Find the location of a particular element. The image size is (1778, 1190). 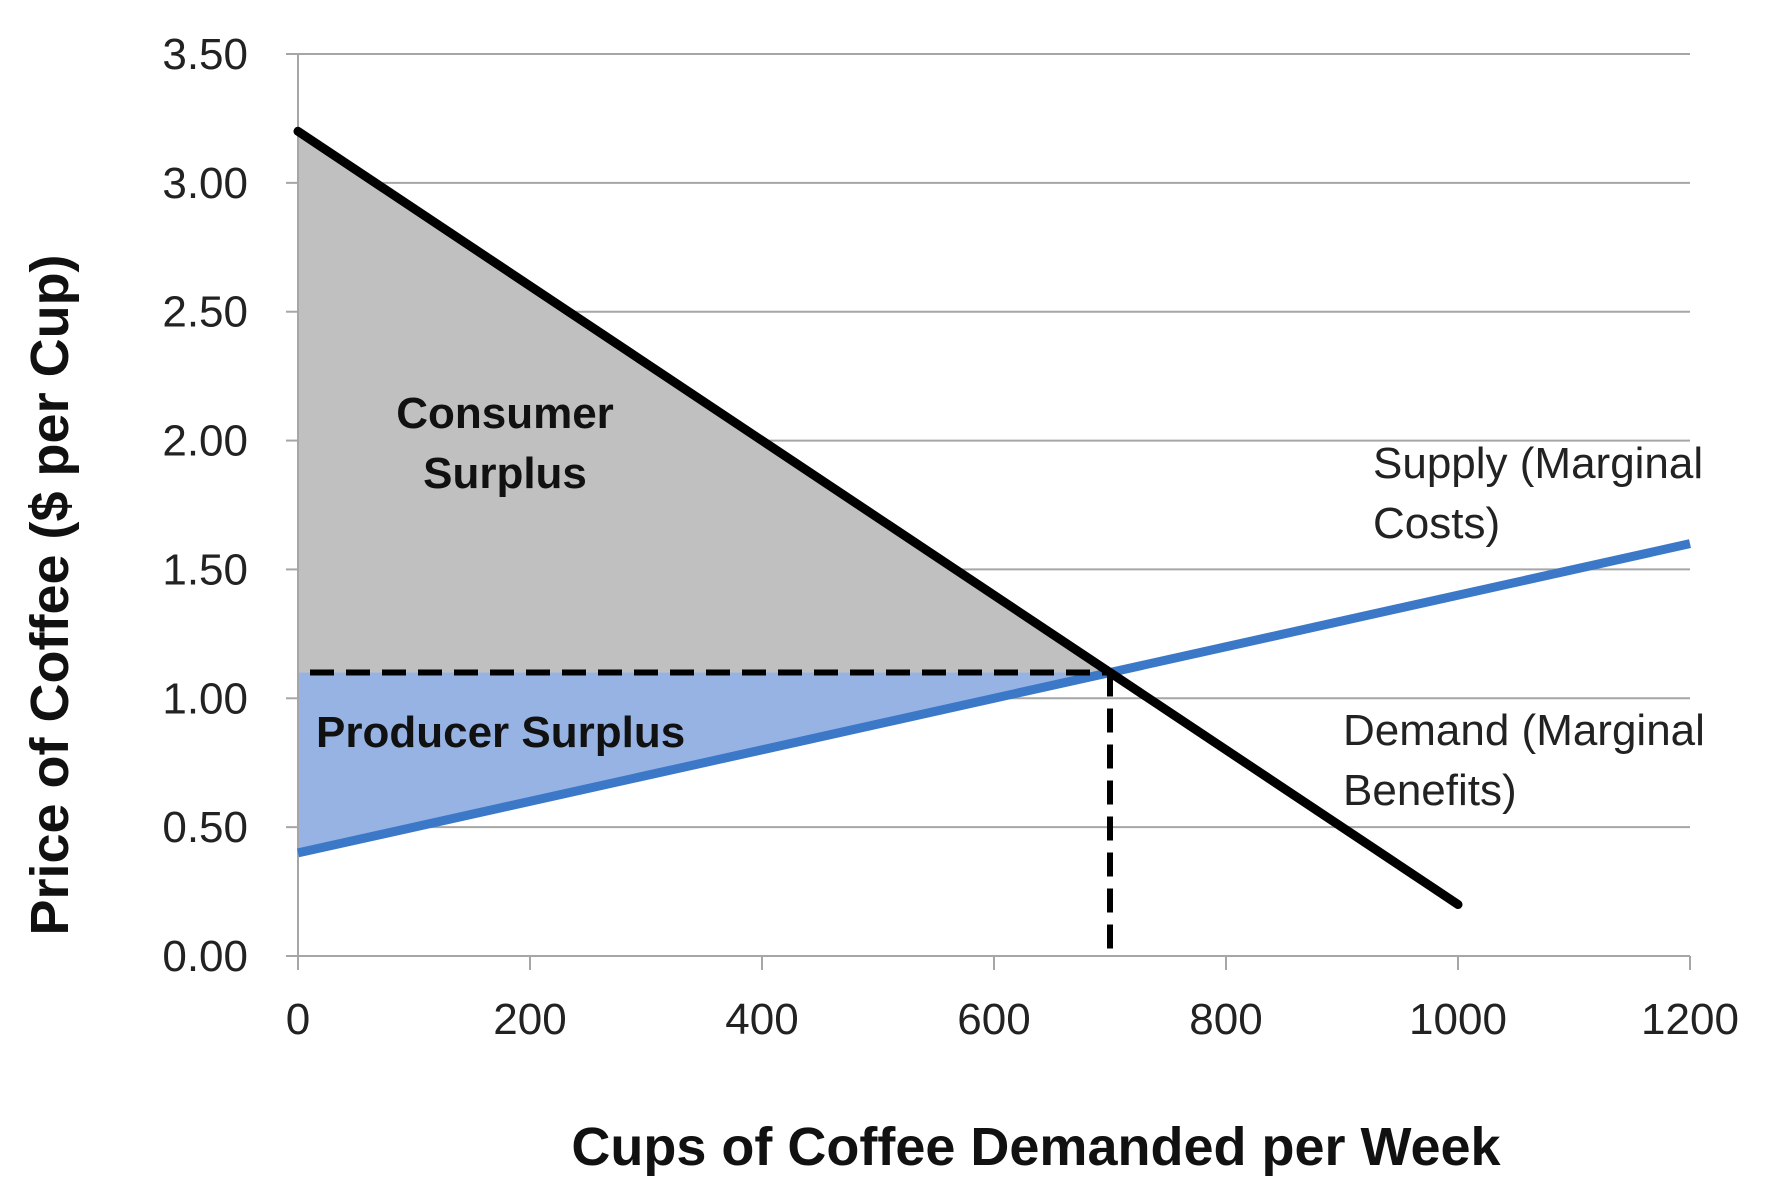

x-tick-label-1: 200 is located at coordinates (529, 1019).